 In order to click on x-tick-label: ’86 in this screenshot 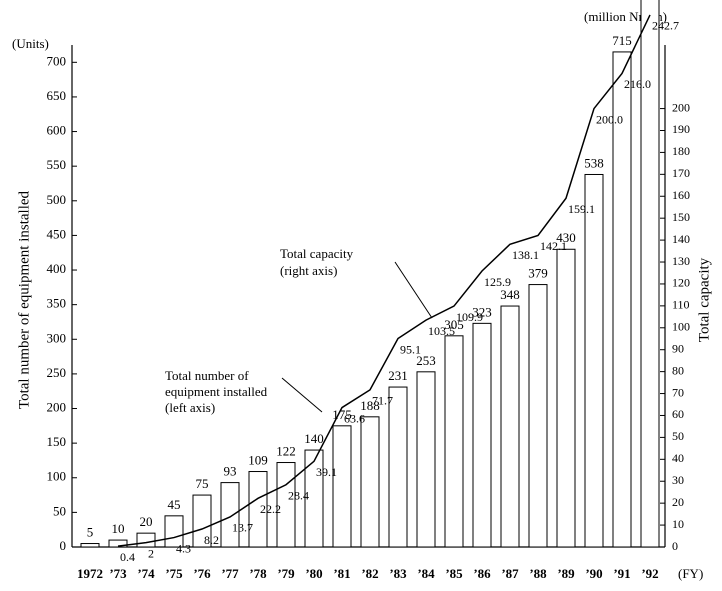, I will do `click(482, 573)`.